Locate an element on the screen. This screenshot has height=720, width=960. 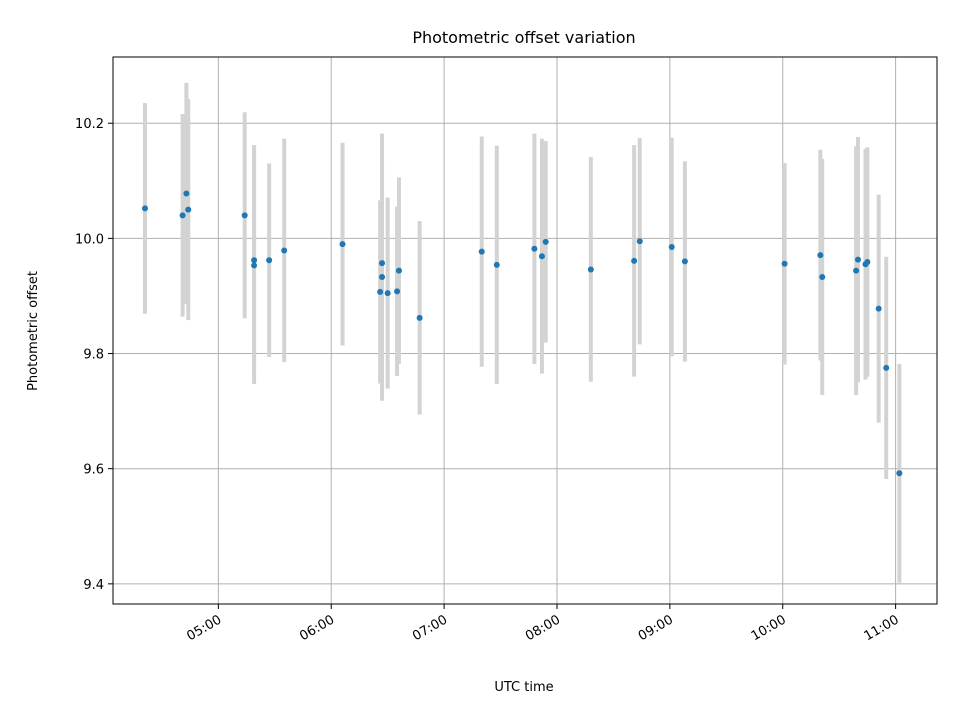
x-axis-label: UTC time is located at coordinates (523, 687).